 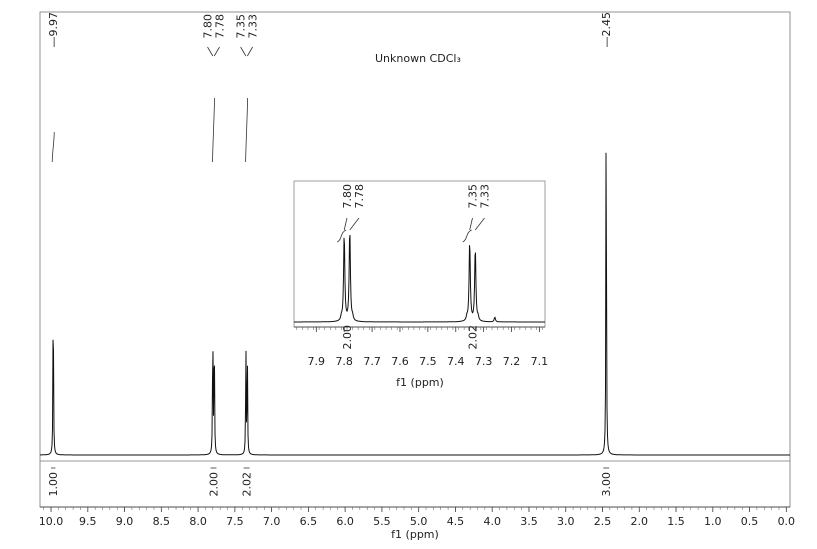 What do you see at coordinates (347, 196) in the screenshot?
I see `inset-peak-shift-label: 7.80` at bounding box center [347, 196].